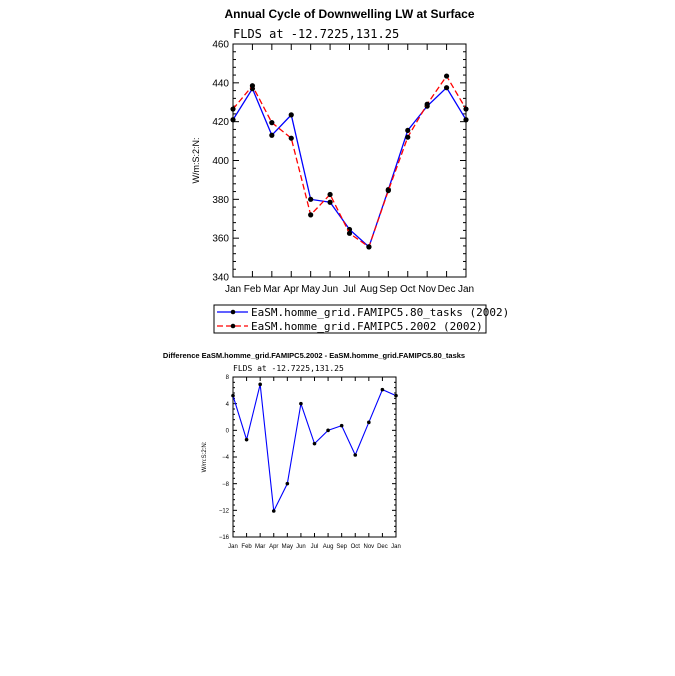 This screenshot has width=675, height=676. What do you see at coordinates (220, 122) in the screenshot?
I see `y-tick-label: 420` at bounding box center [220, 122].